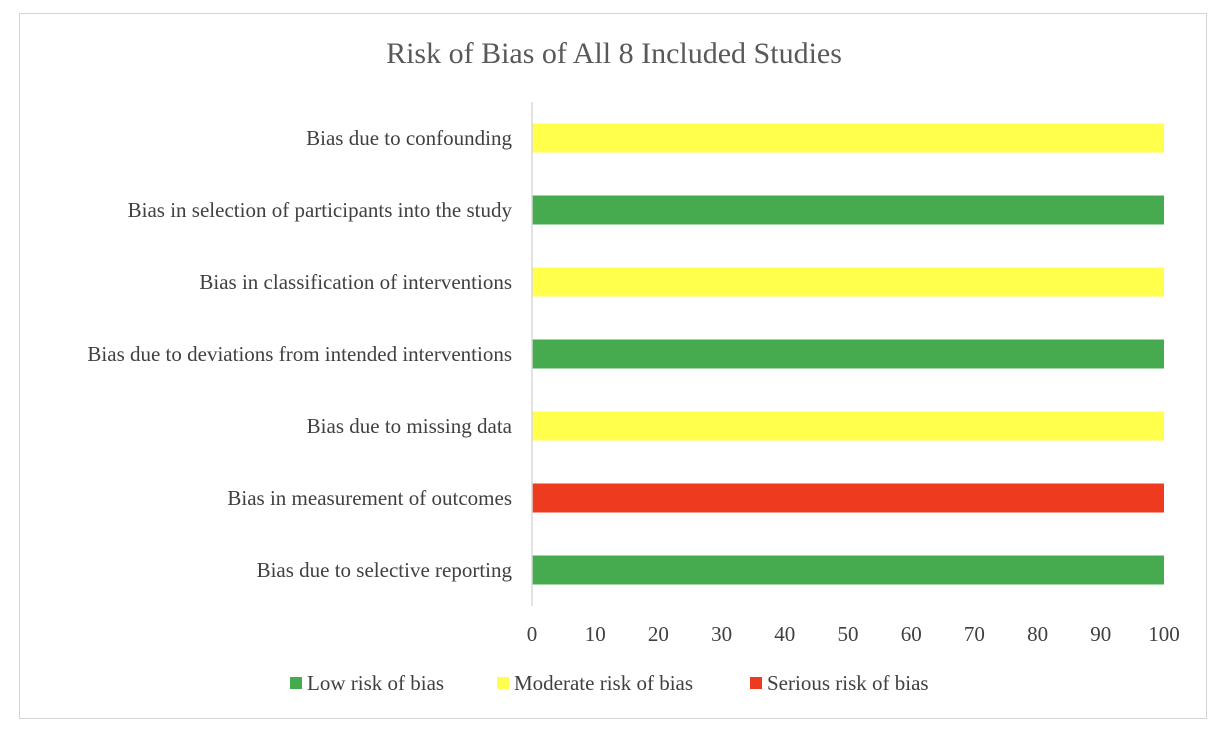  What do you see at coordinates (974, 634) in the screenshot?
I see `x-tick-label-70: 70` at bounding box center [974, 634].